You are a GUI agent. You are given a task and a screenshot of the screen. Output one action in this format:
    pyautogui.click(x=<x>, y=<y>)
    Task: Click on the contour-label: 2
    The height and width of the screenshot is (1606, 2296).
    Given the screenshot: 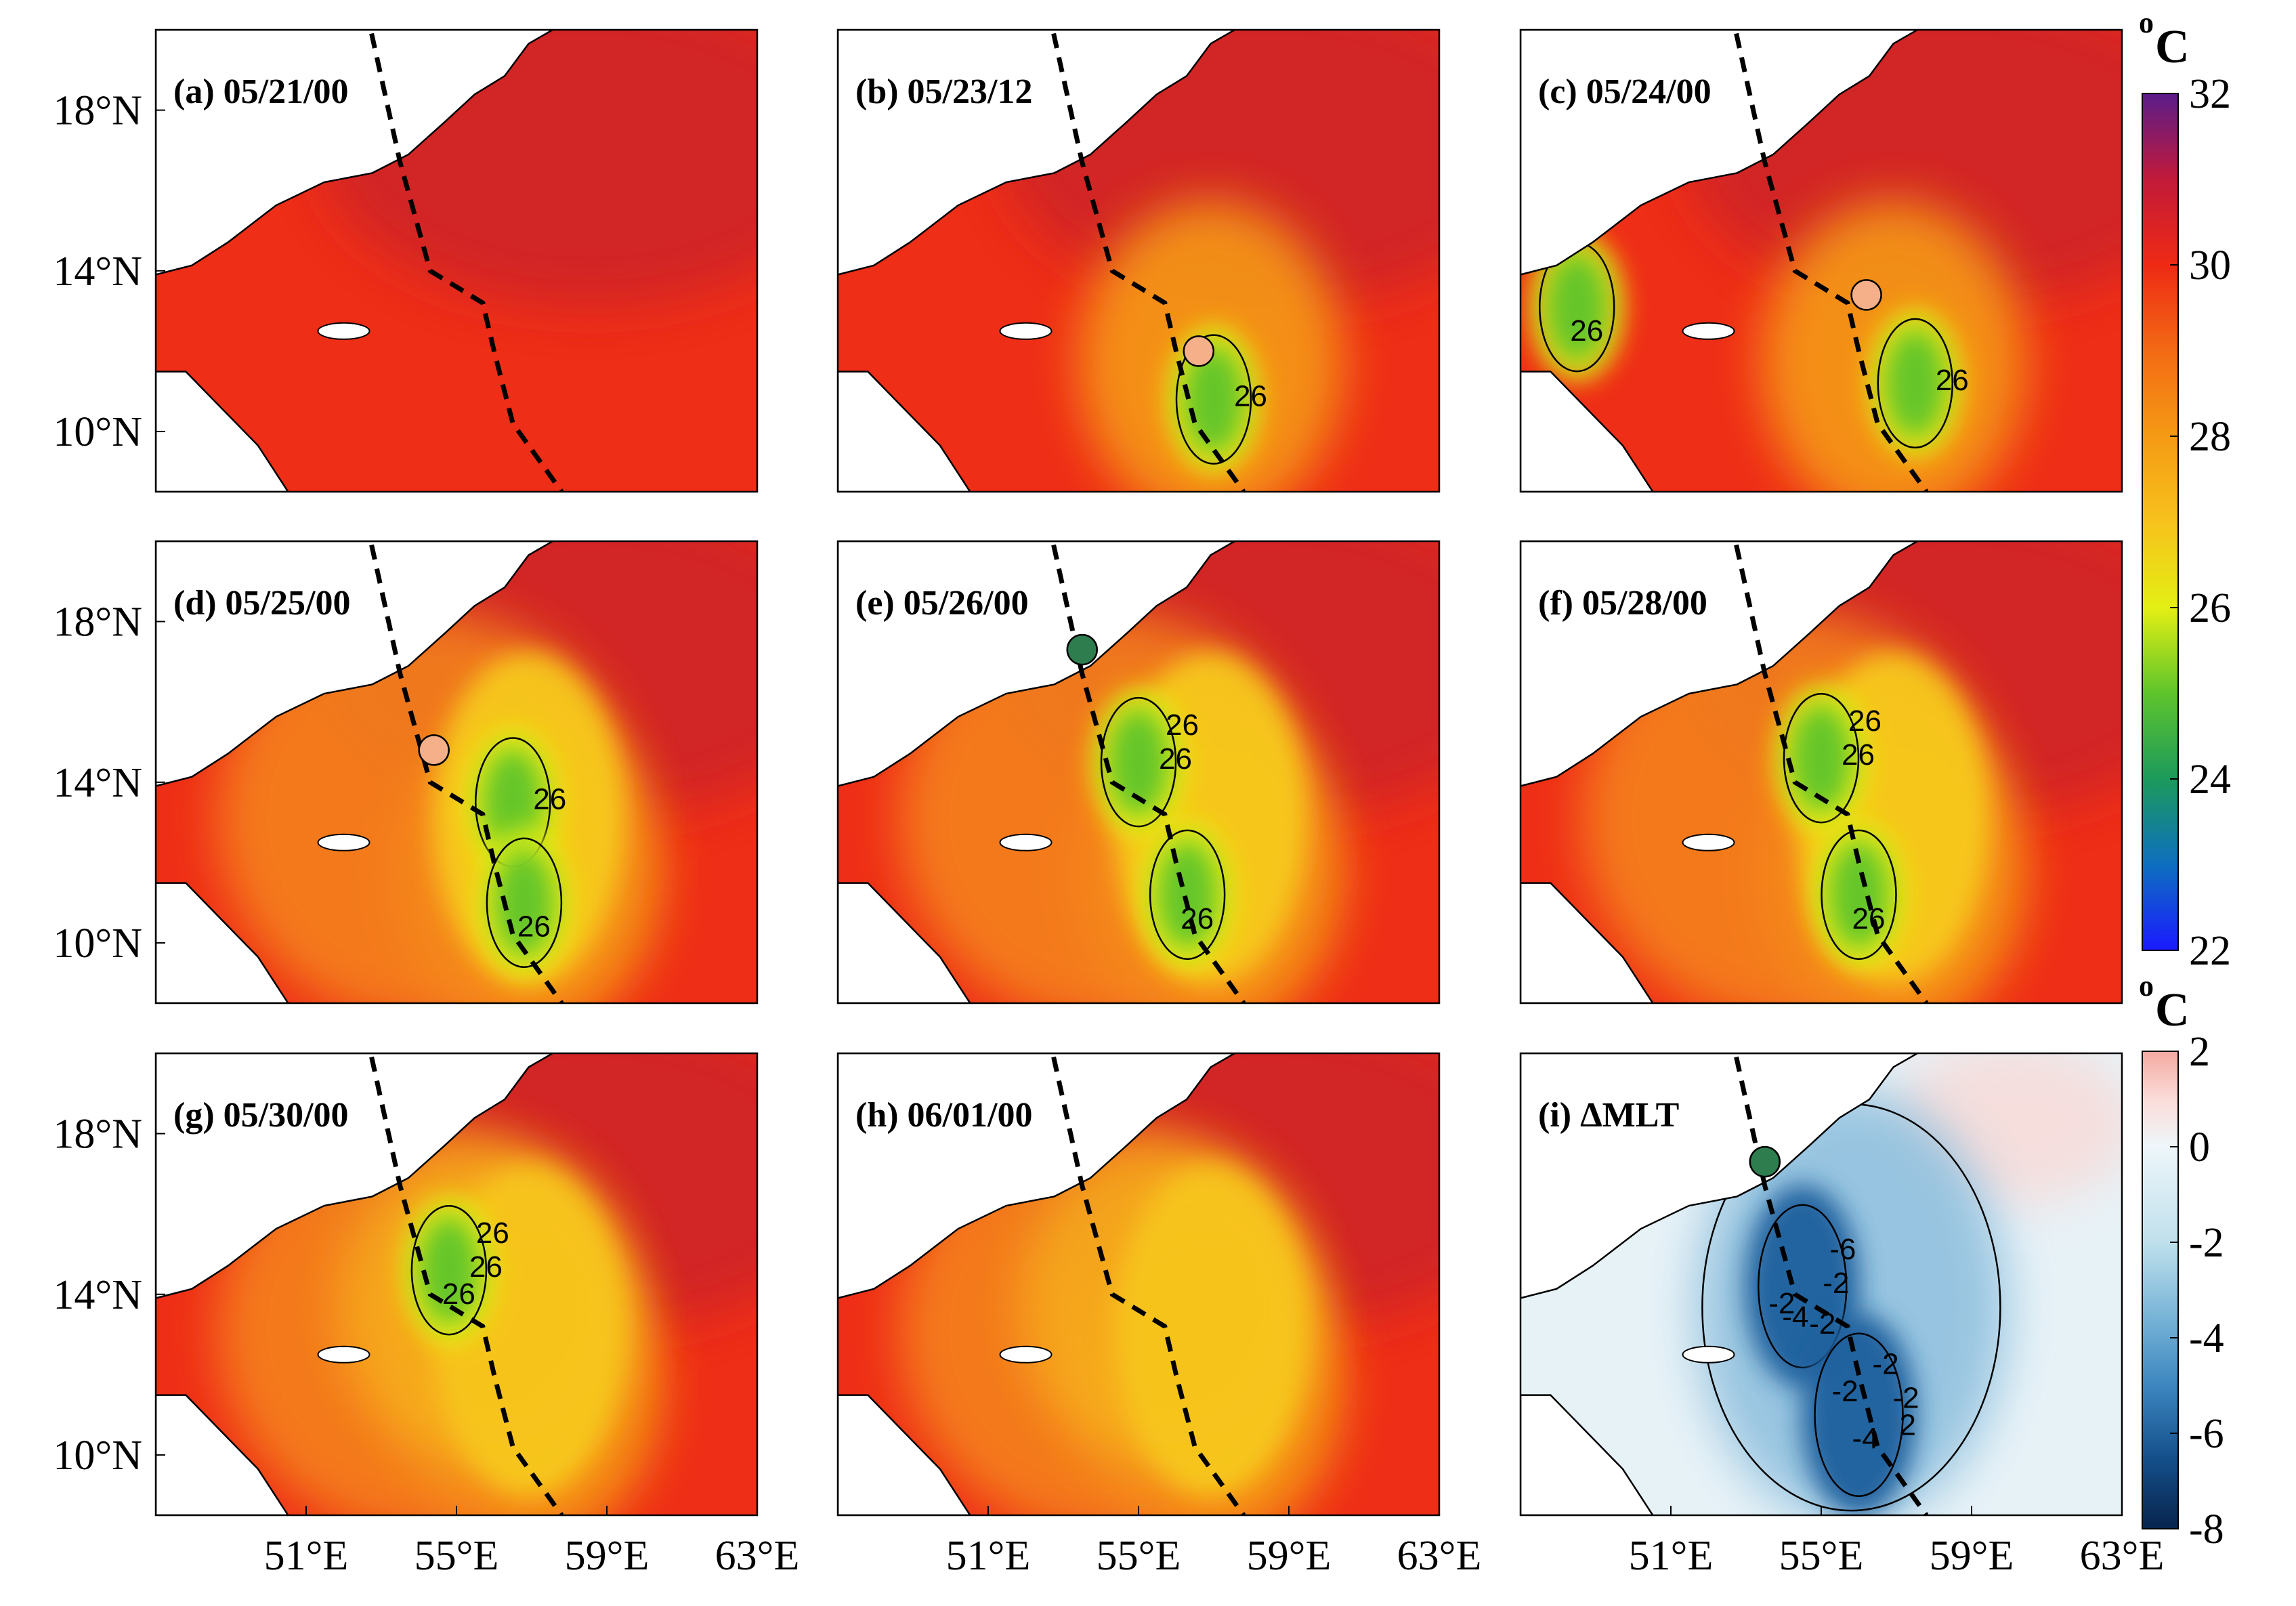 What is the action you would take?
    pyautogui.click(x=1908, y=1425)
    